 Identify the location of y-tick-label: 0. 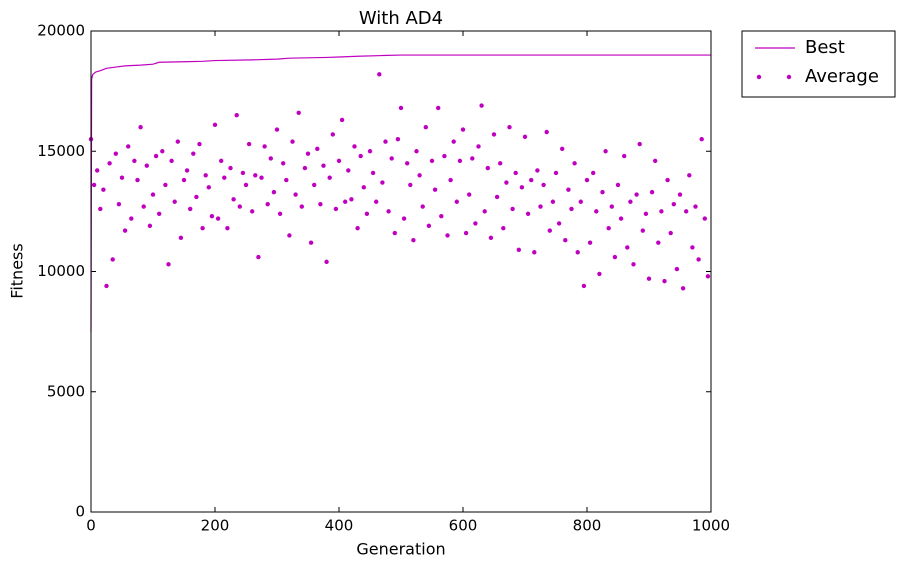
(80, 512).